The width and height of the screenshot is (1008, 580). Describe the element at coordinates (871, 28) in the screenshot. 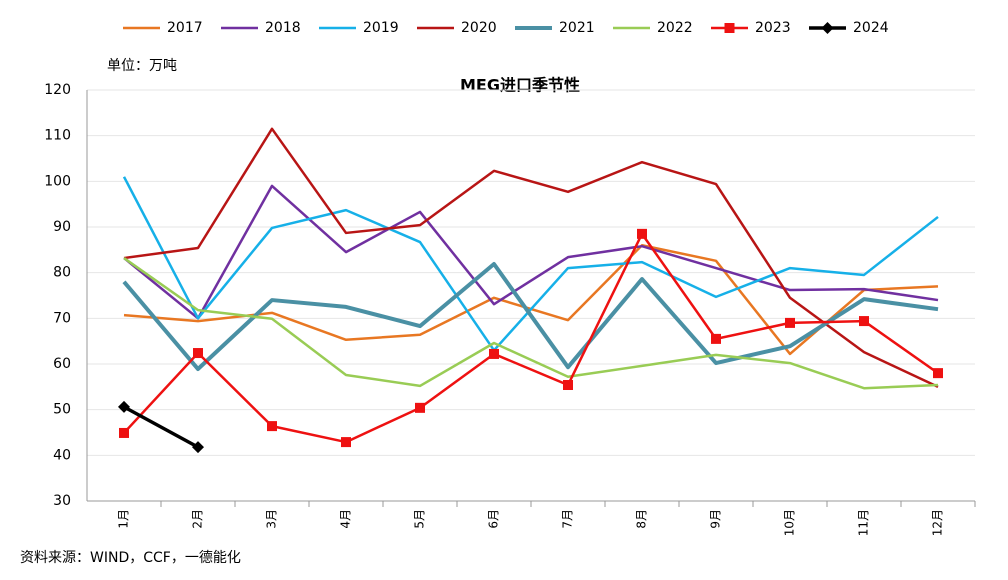

I see `legend-label: 2024` at that location.